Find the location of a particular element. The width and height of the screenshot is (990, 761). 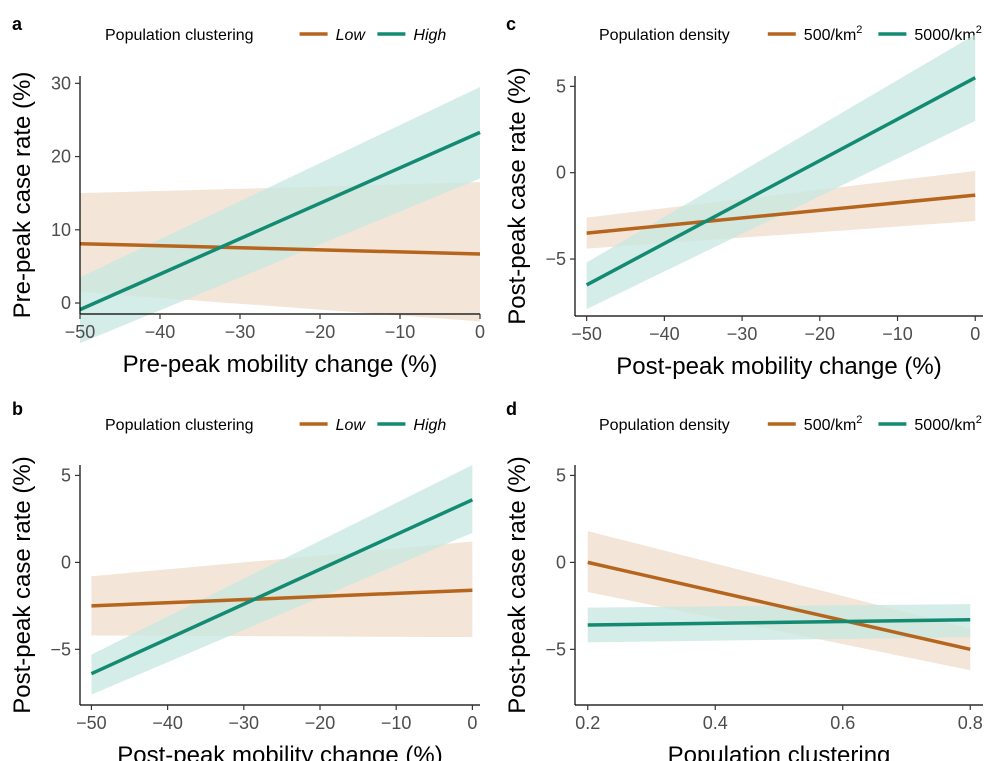

ci-ribbon-low is located at coordinates (779, 601).